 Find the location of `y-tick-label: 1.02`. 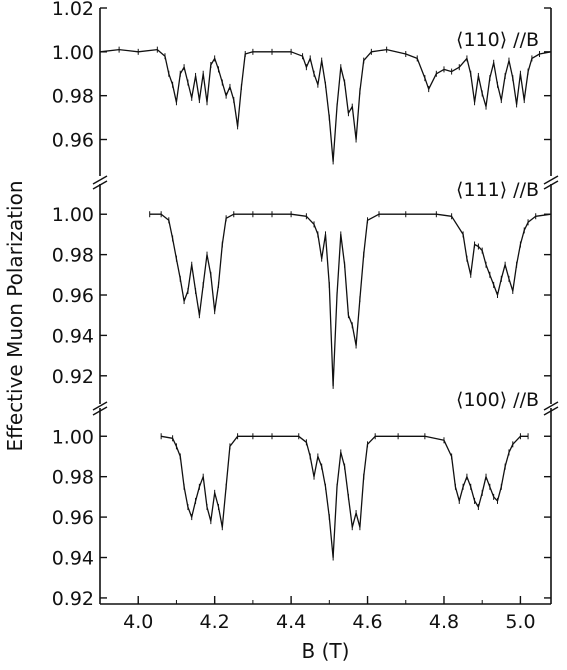

y-tick-label: 1.02 is located at coordinates (73, 10).